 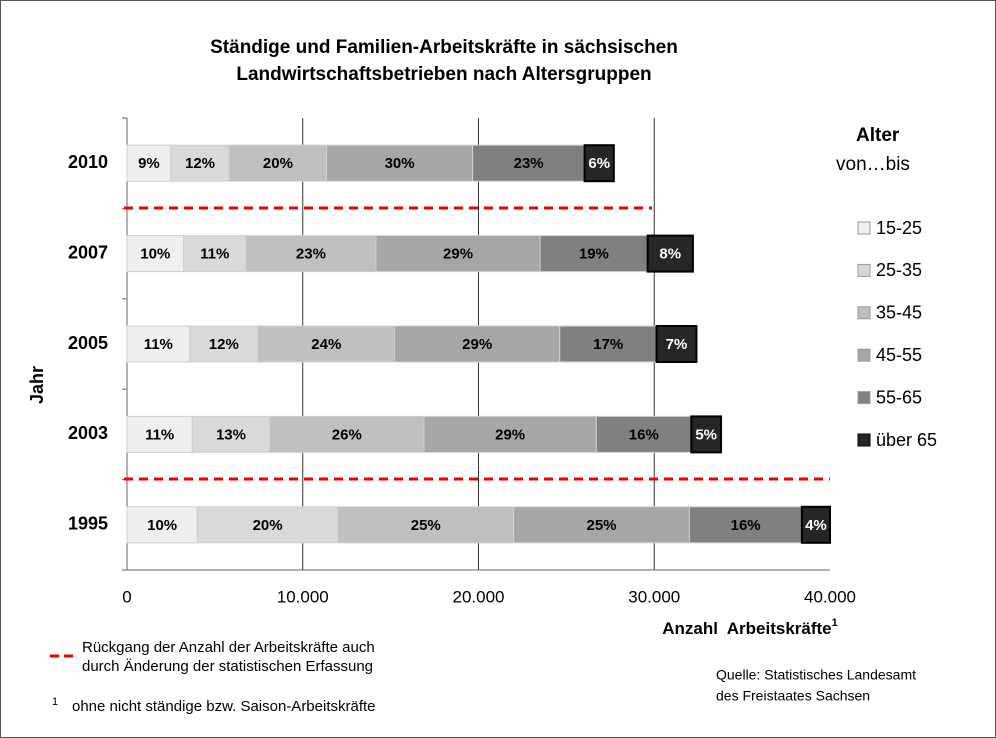 I want to click on data-label: 6%, so click(x=599, y=163).